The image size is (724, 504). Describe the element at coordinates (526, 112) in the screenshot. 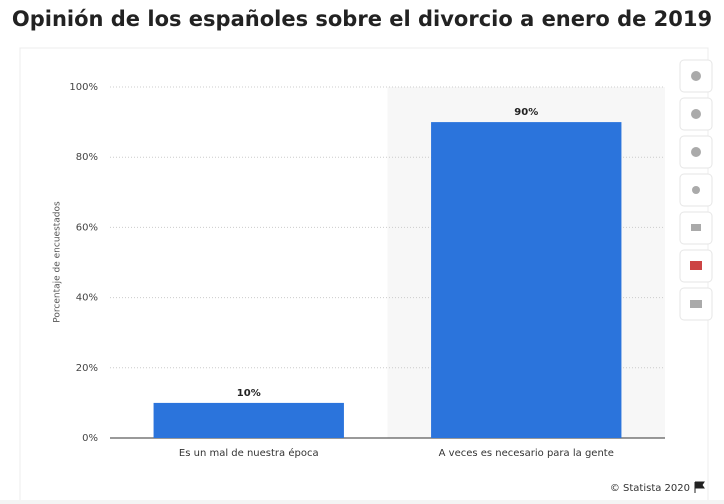

I see `data-label: 90%` at that location.